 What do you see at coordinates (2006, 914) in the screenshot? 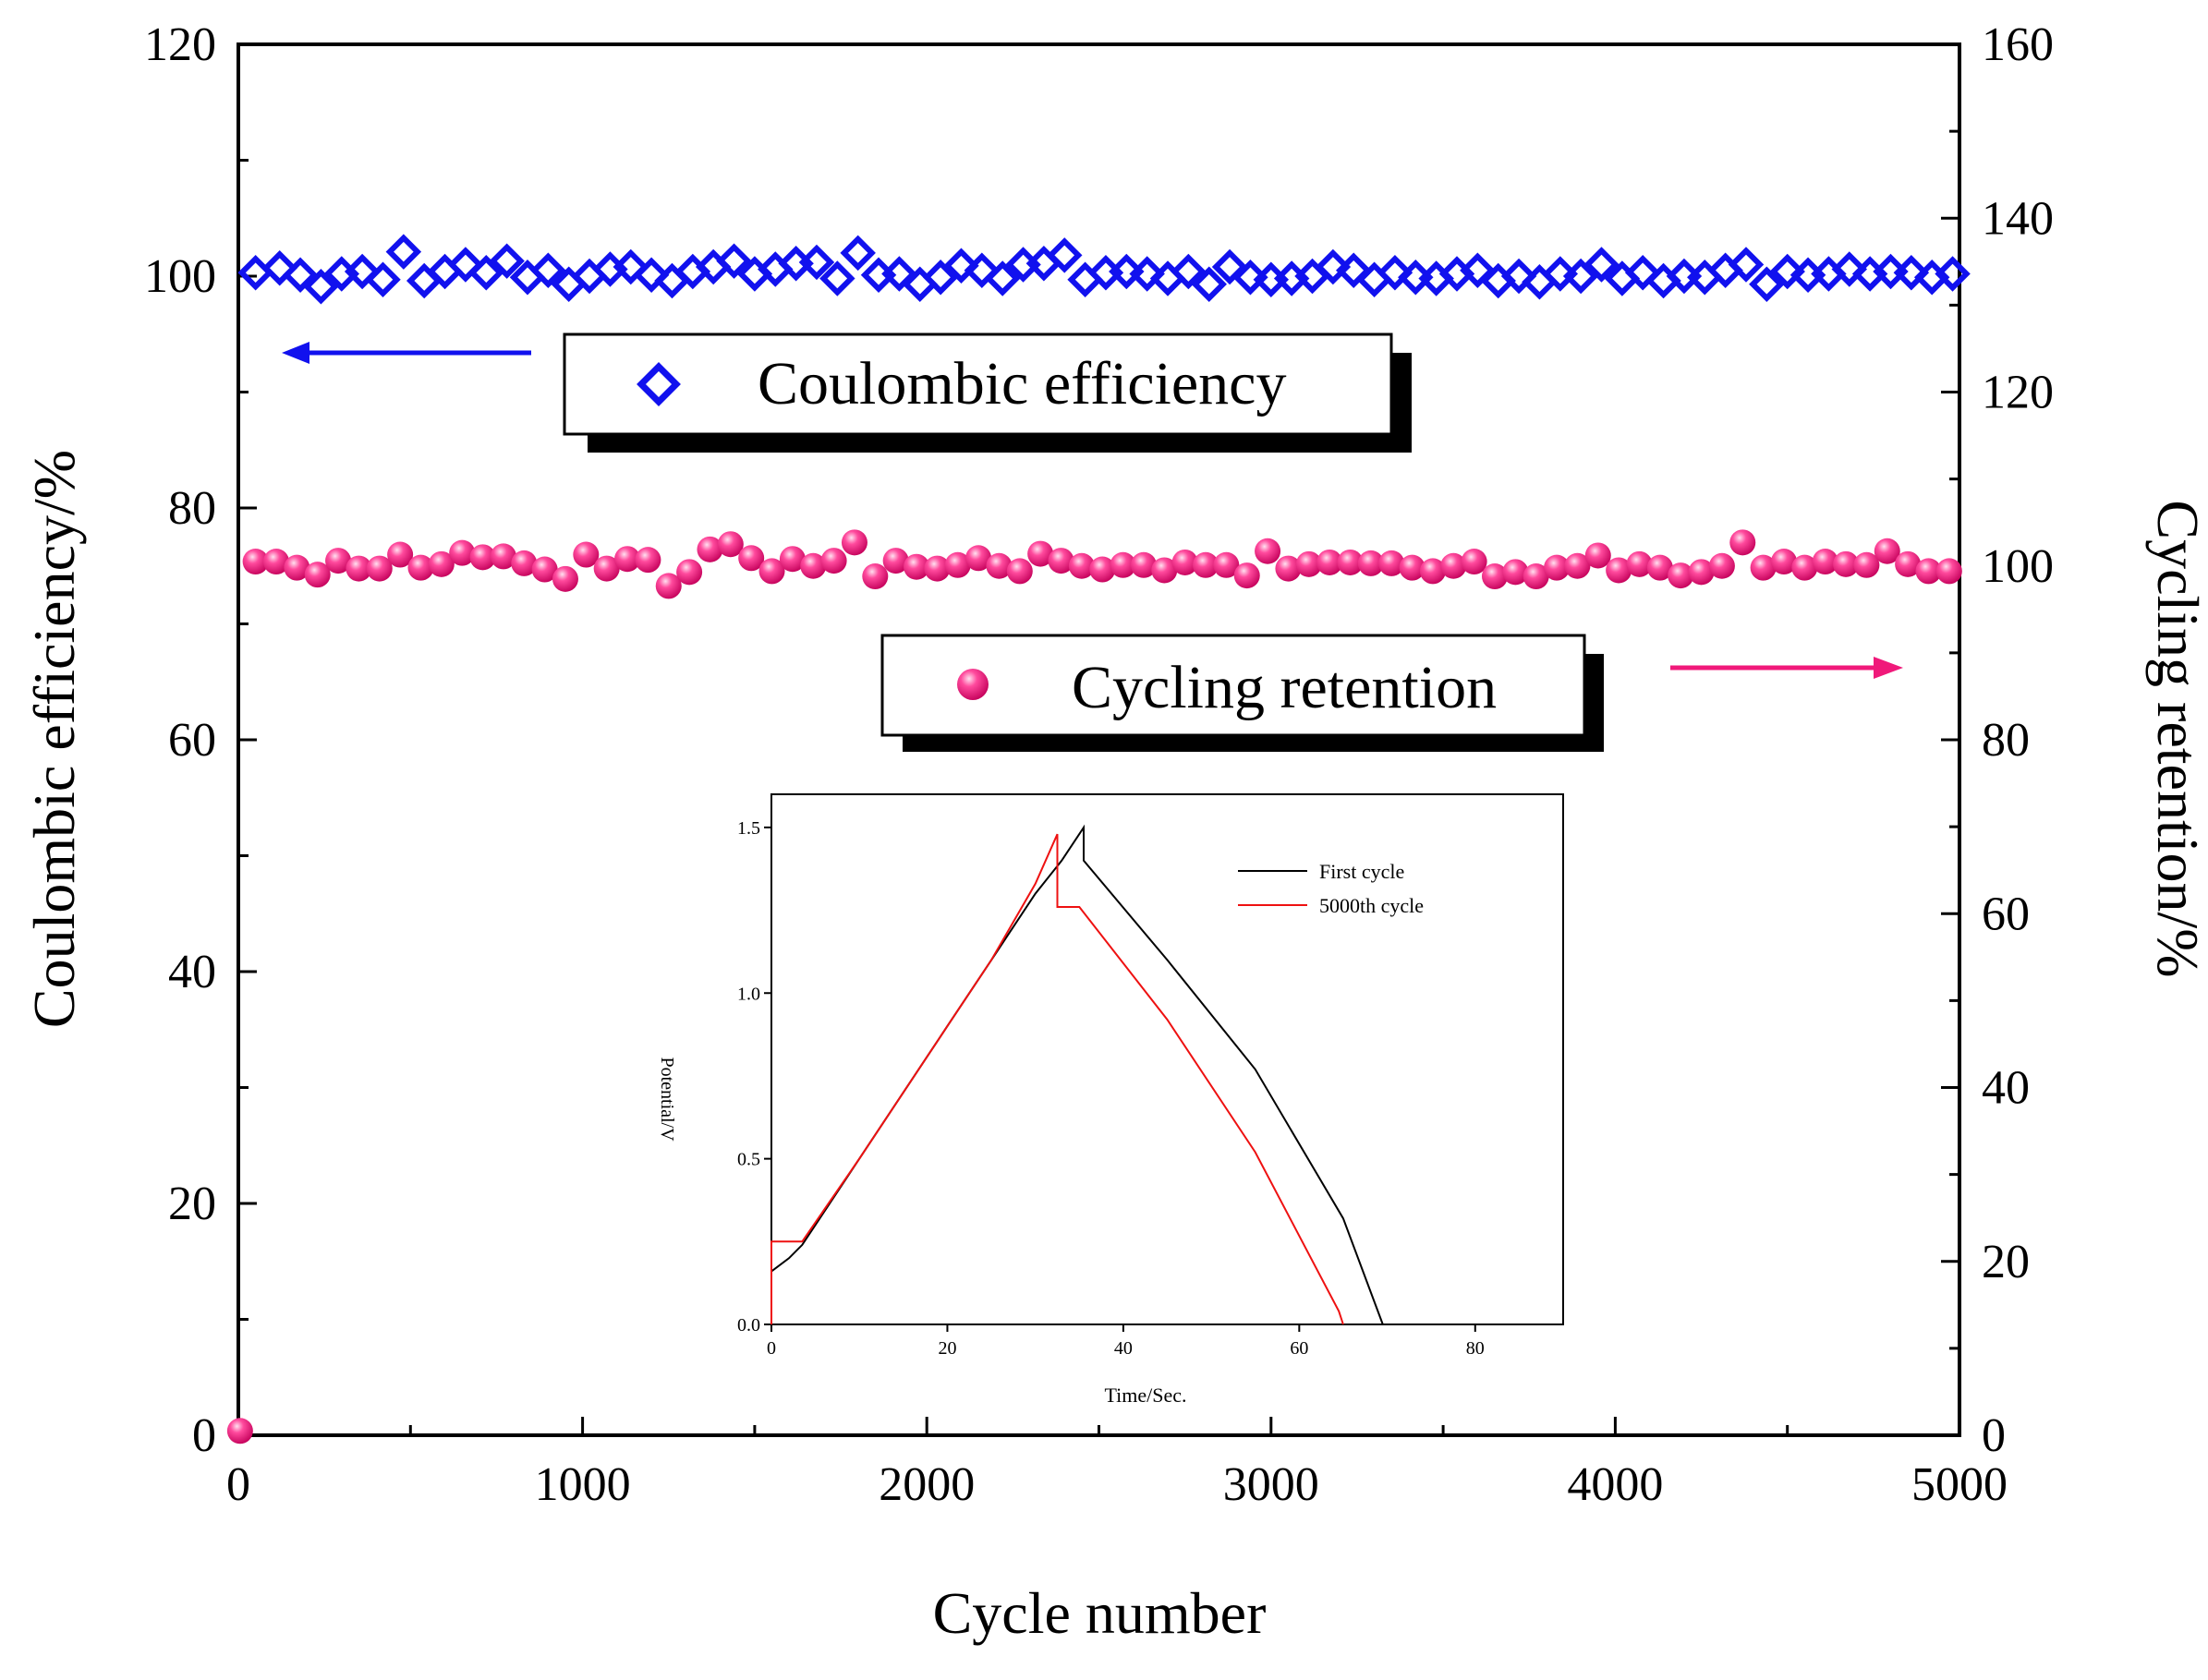
I see `right-y-tick-label: 60` at bounding box center [2006, 914].